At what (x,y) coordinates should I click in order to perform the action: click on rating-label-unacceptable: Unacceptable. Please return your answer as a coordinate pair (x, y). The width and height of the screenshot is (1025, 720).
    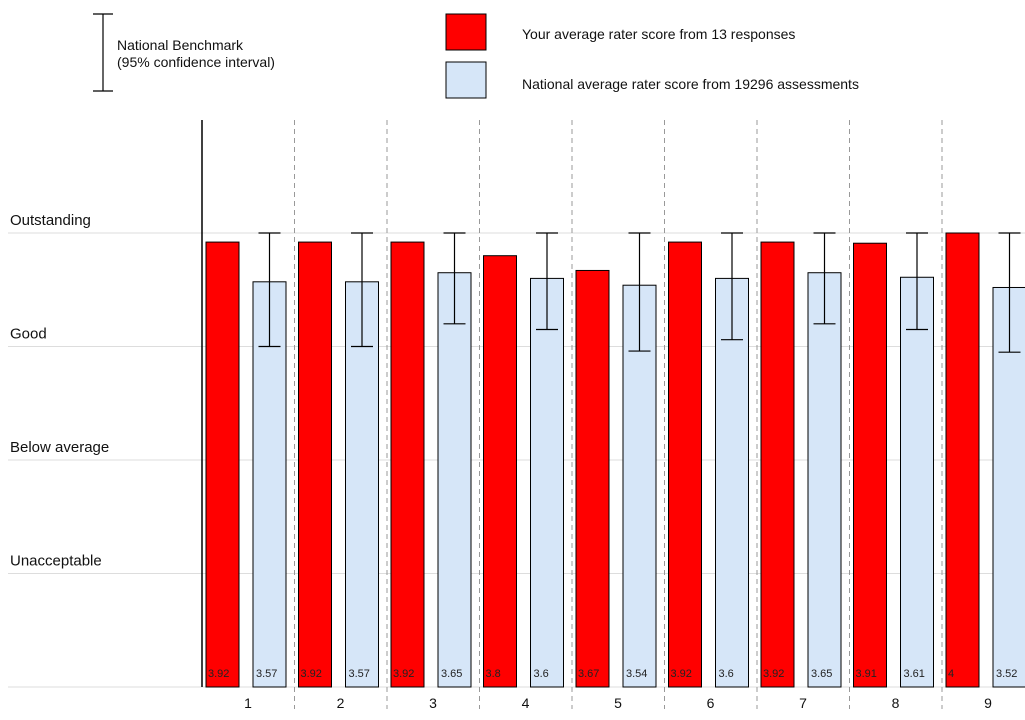
    Looking at the image, I should click on (56, 561).